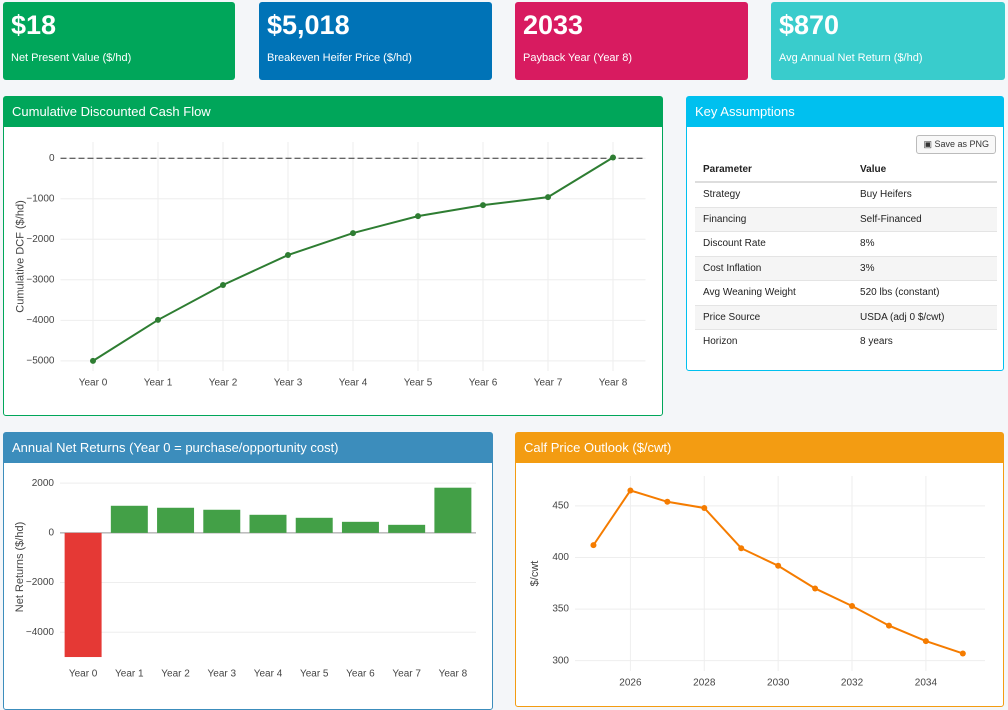  I want to click on kpi-box: $870 Avg Annual Net Return ($/hd), so click(888, 41).